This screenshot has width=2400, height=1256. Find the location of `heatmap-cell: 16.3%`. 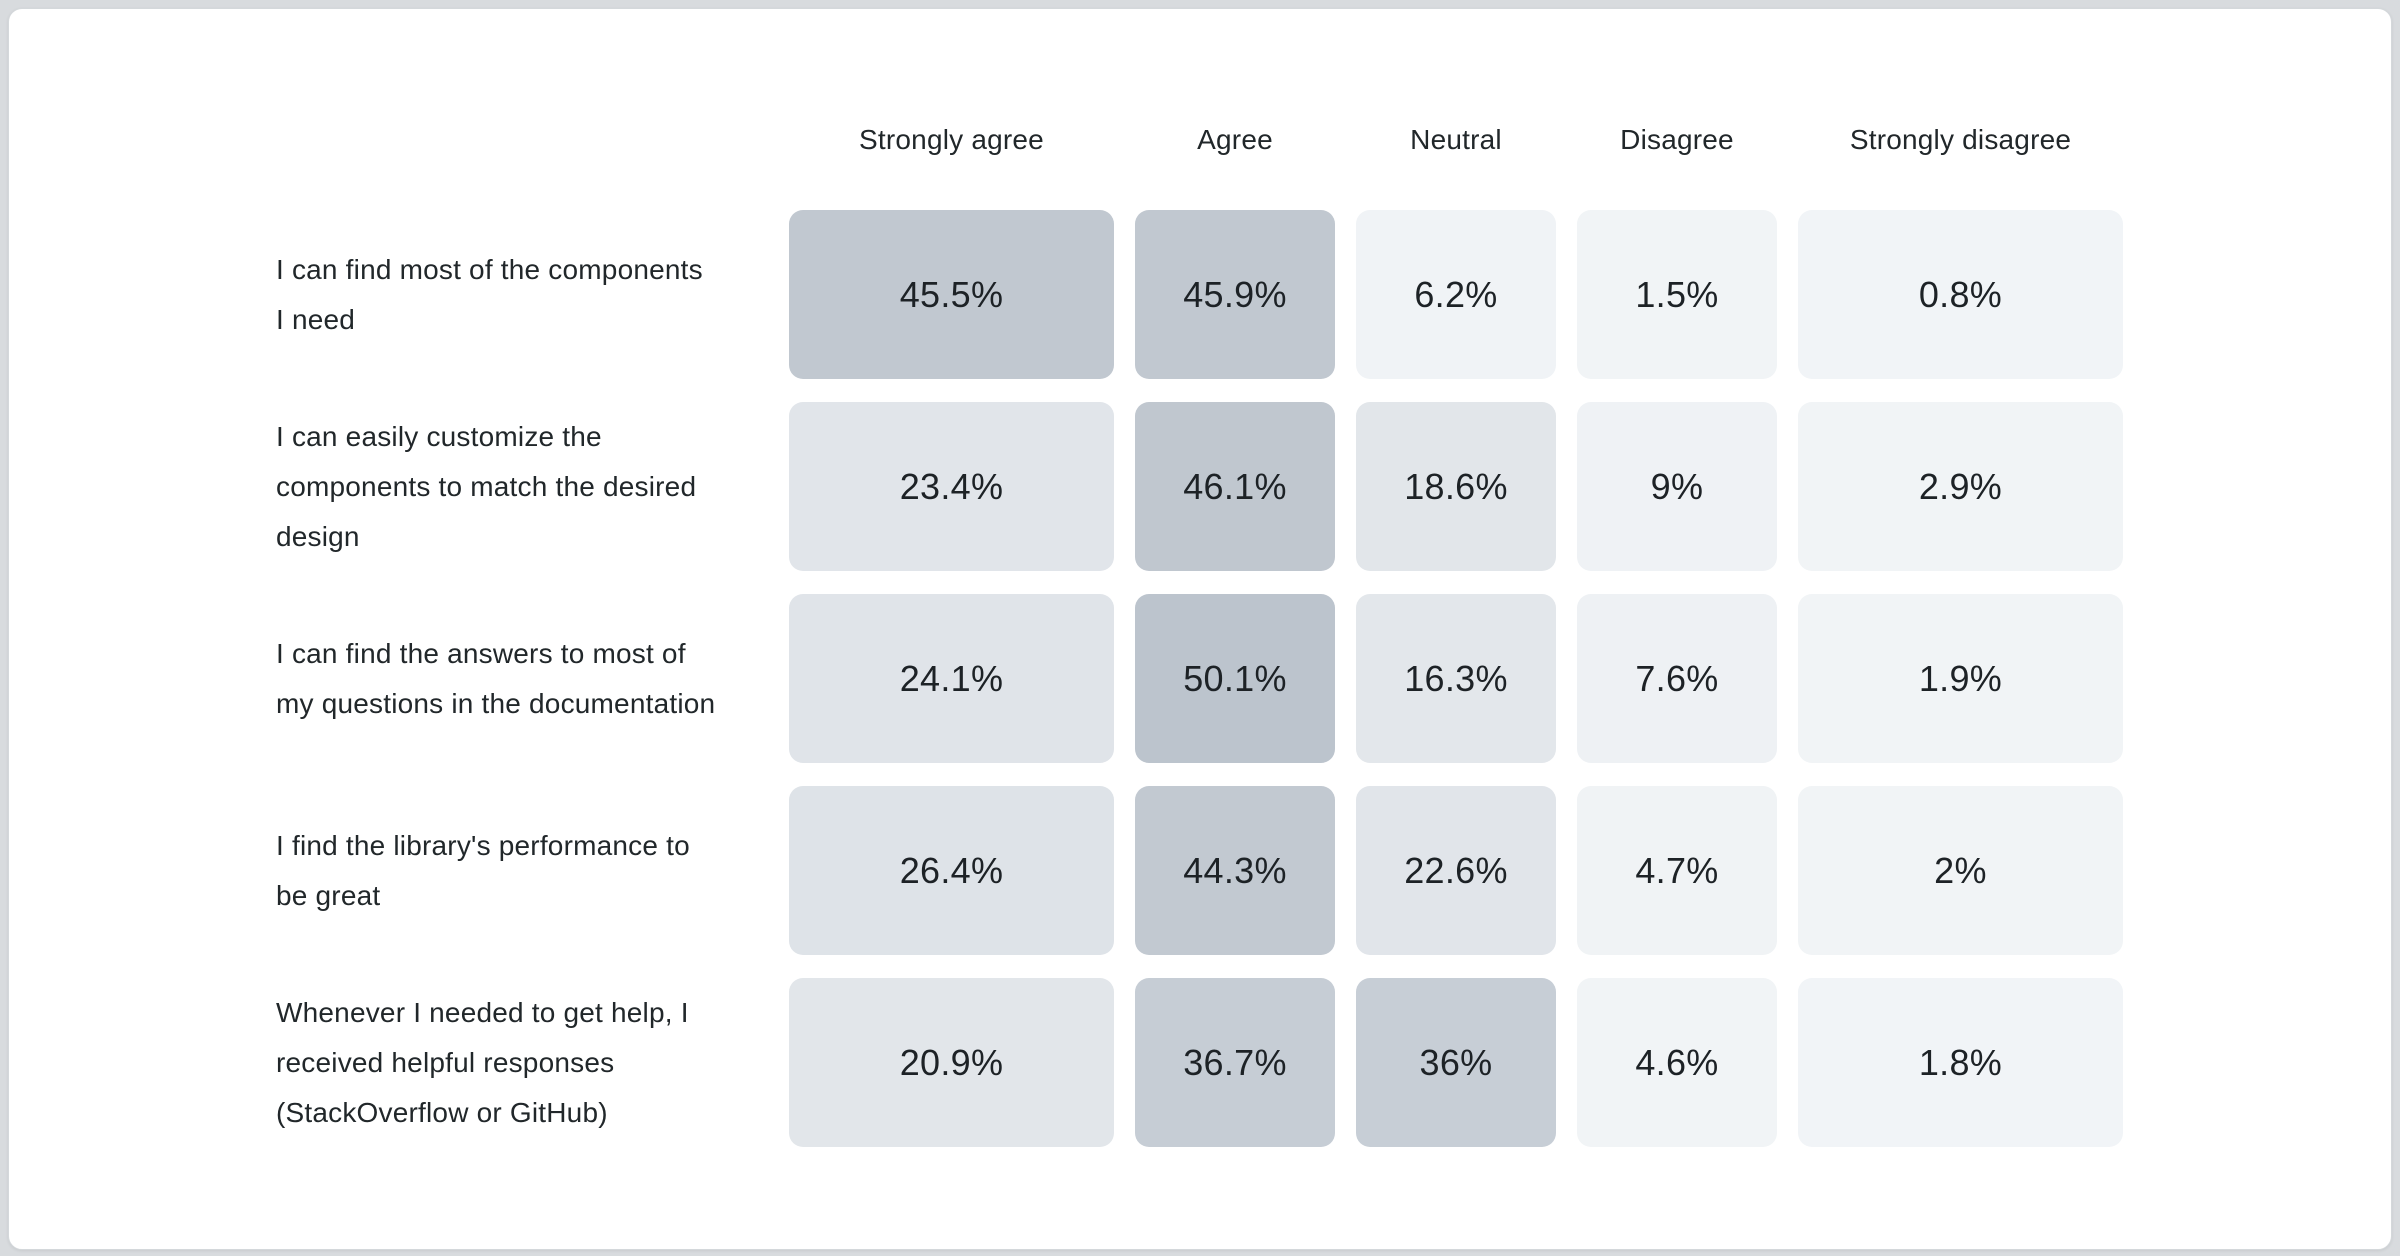

heatmap-cell: 16.3% is located at coordinates (1456, 678).